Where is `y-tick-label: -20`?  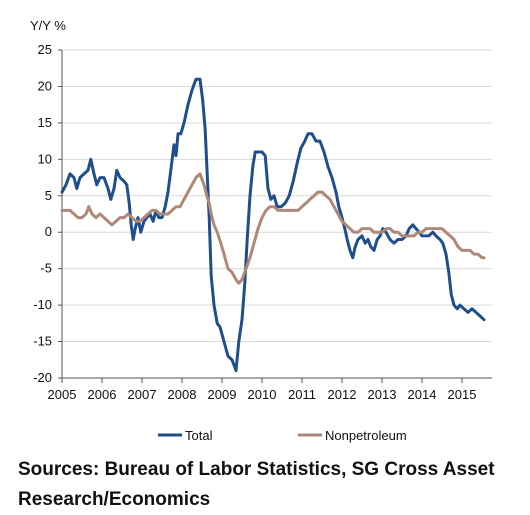 y-tick-label: -20 is located at coordinates (42, 377).